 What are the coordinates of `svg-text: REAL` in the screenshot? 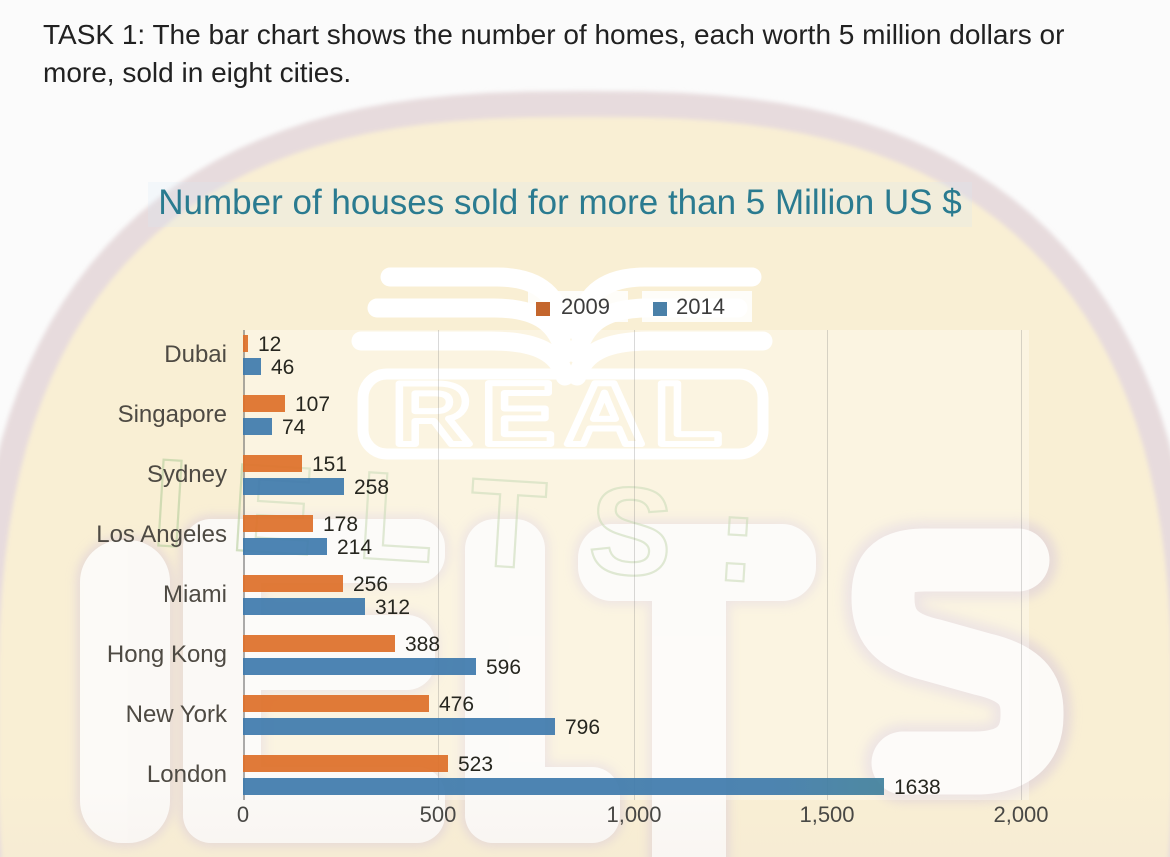 It's located at (561, 414).